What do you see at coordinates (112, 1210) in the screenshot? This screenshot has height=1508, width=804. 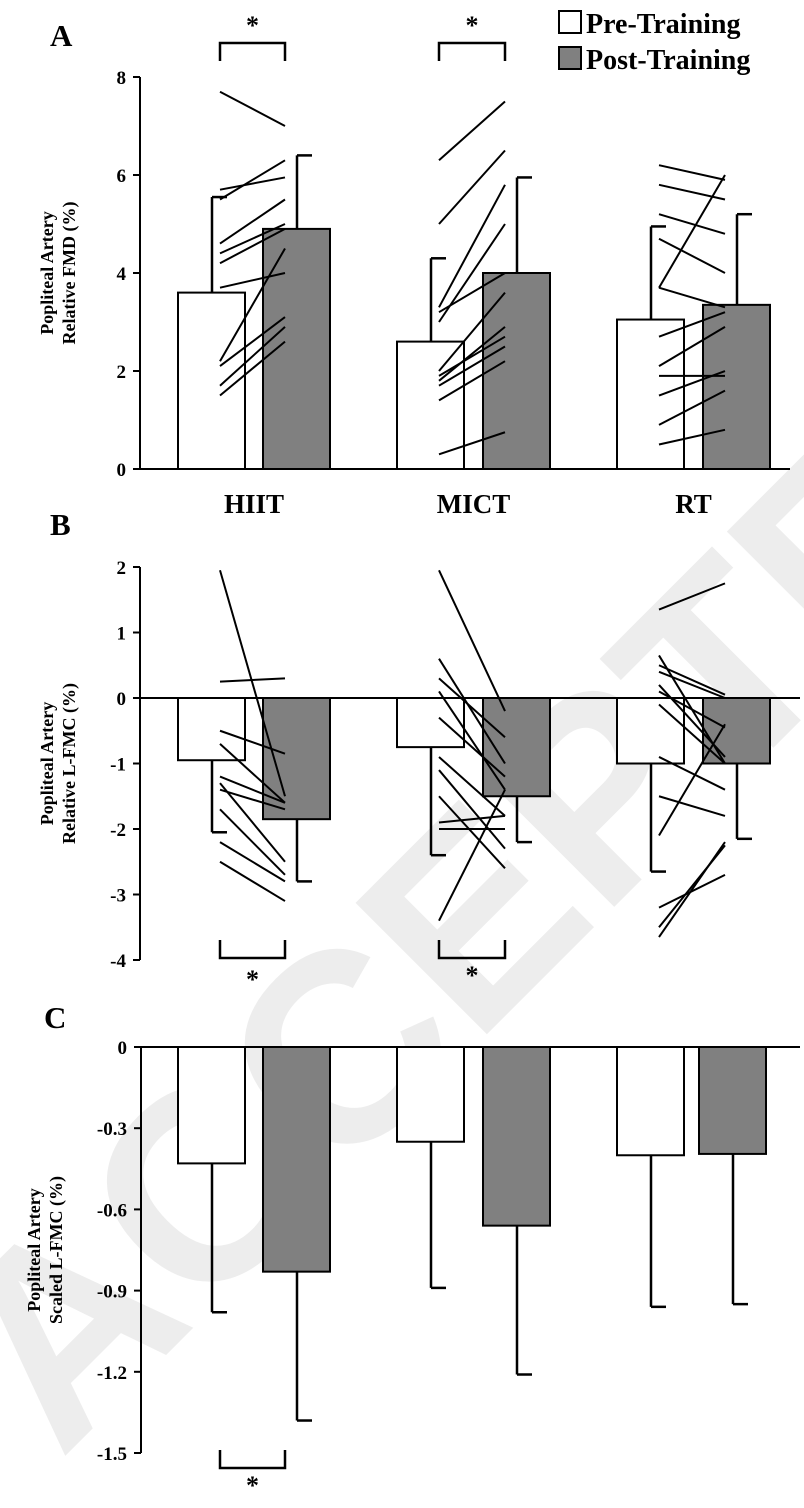 I see `y-tick-label: -0.6` at bounding box center [112, 1210].